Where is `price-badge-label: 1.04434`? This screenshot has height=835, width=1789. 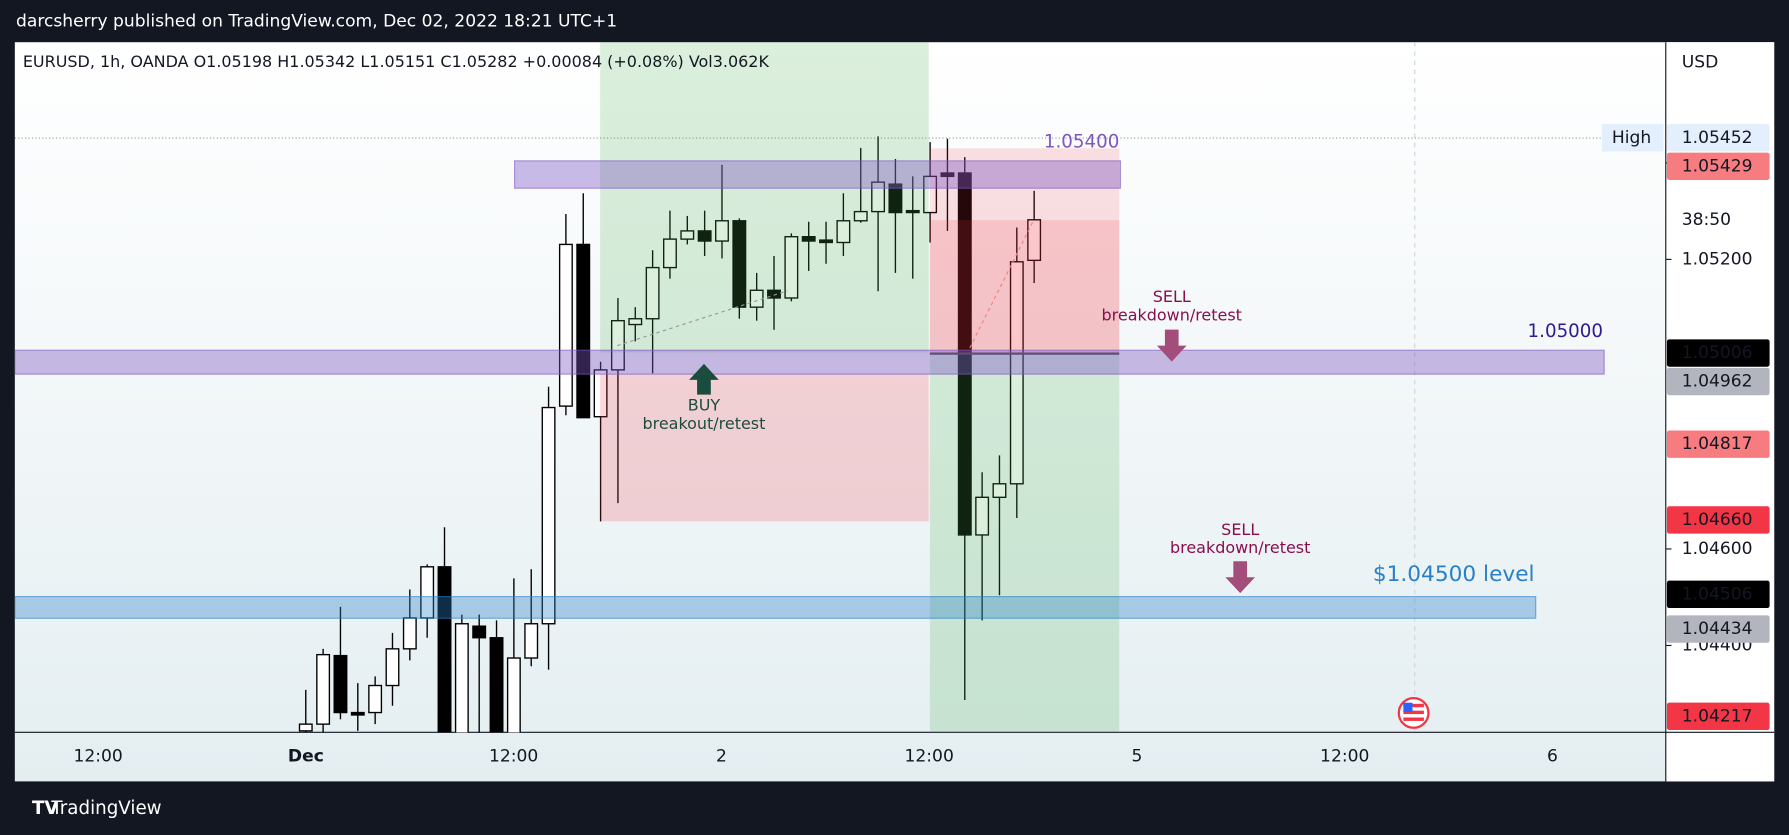
price-badge-label: 1.04434 is located at coordinates (1717, 629).